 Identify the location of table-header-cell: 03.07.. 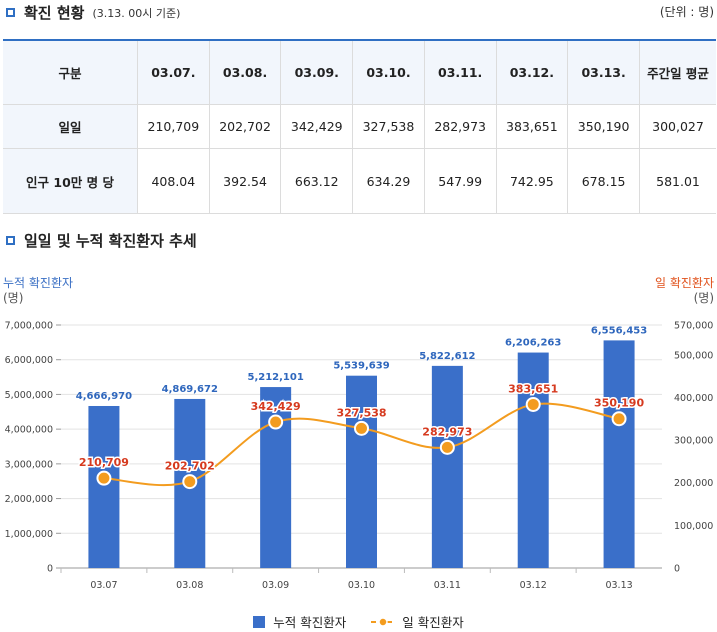
(173, 72).